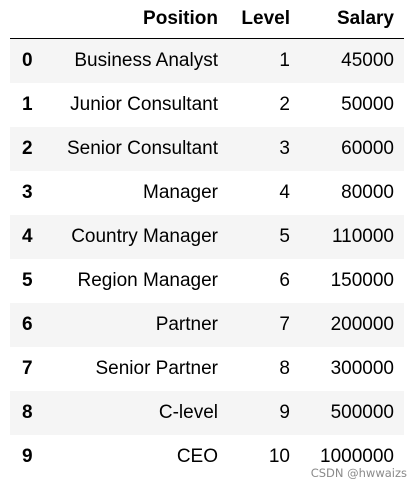  Describe the element at coordinates (27, 192) in the screenshot. I see `row-index: 3` at that location.